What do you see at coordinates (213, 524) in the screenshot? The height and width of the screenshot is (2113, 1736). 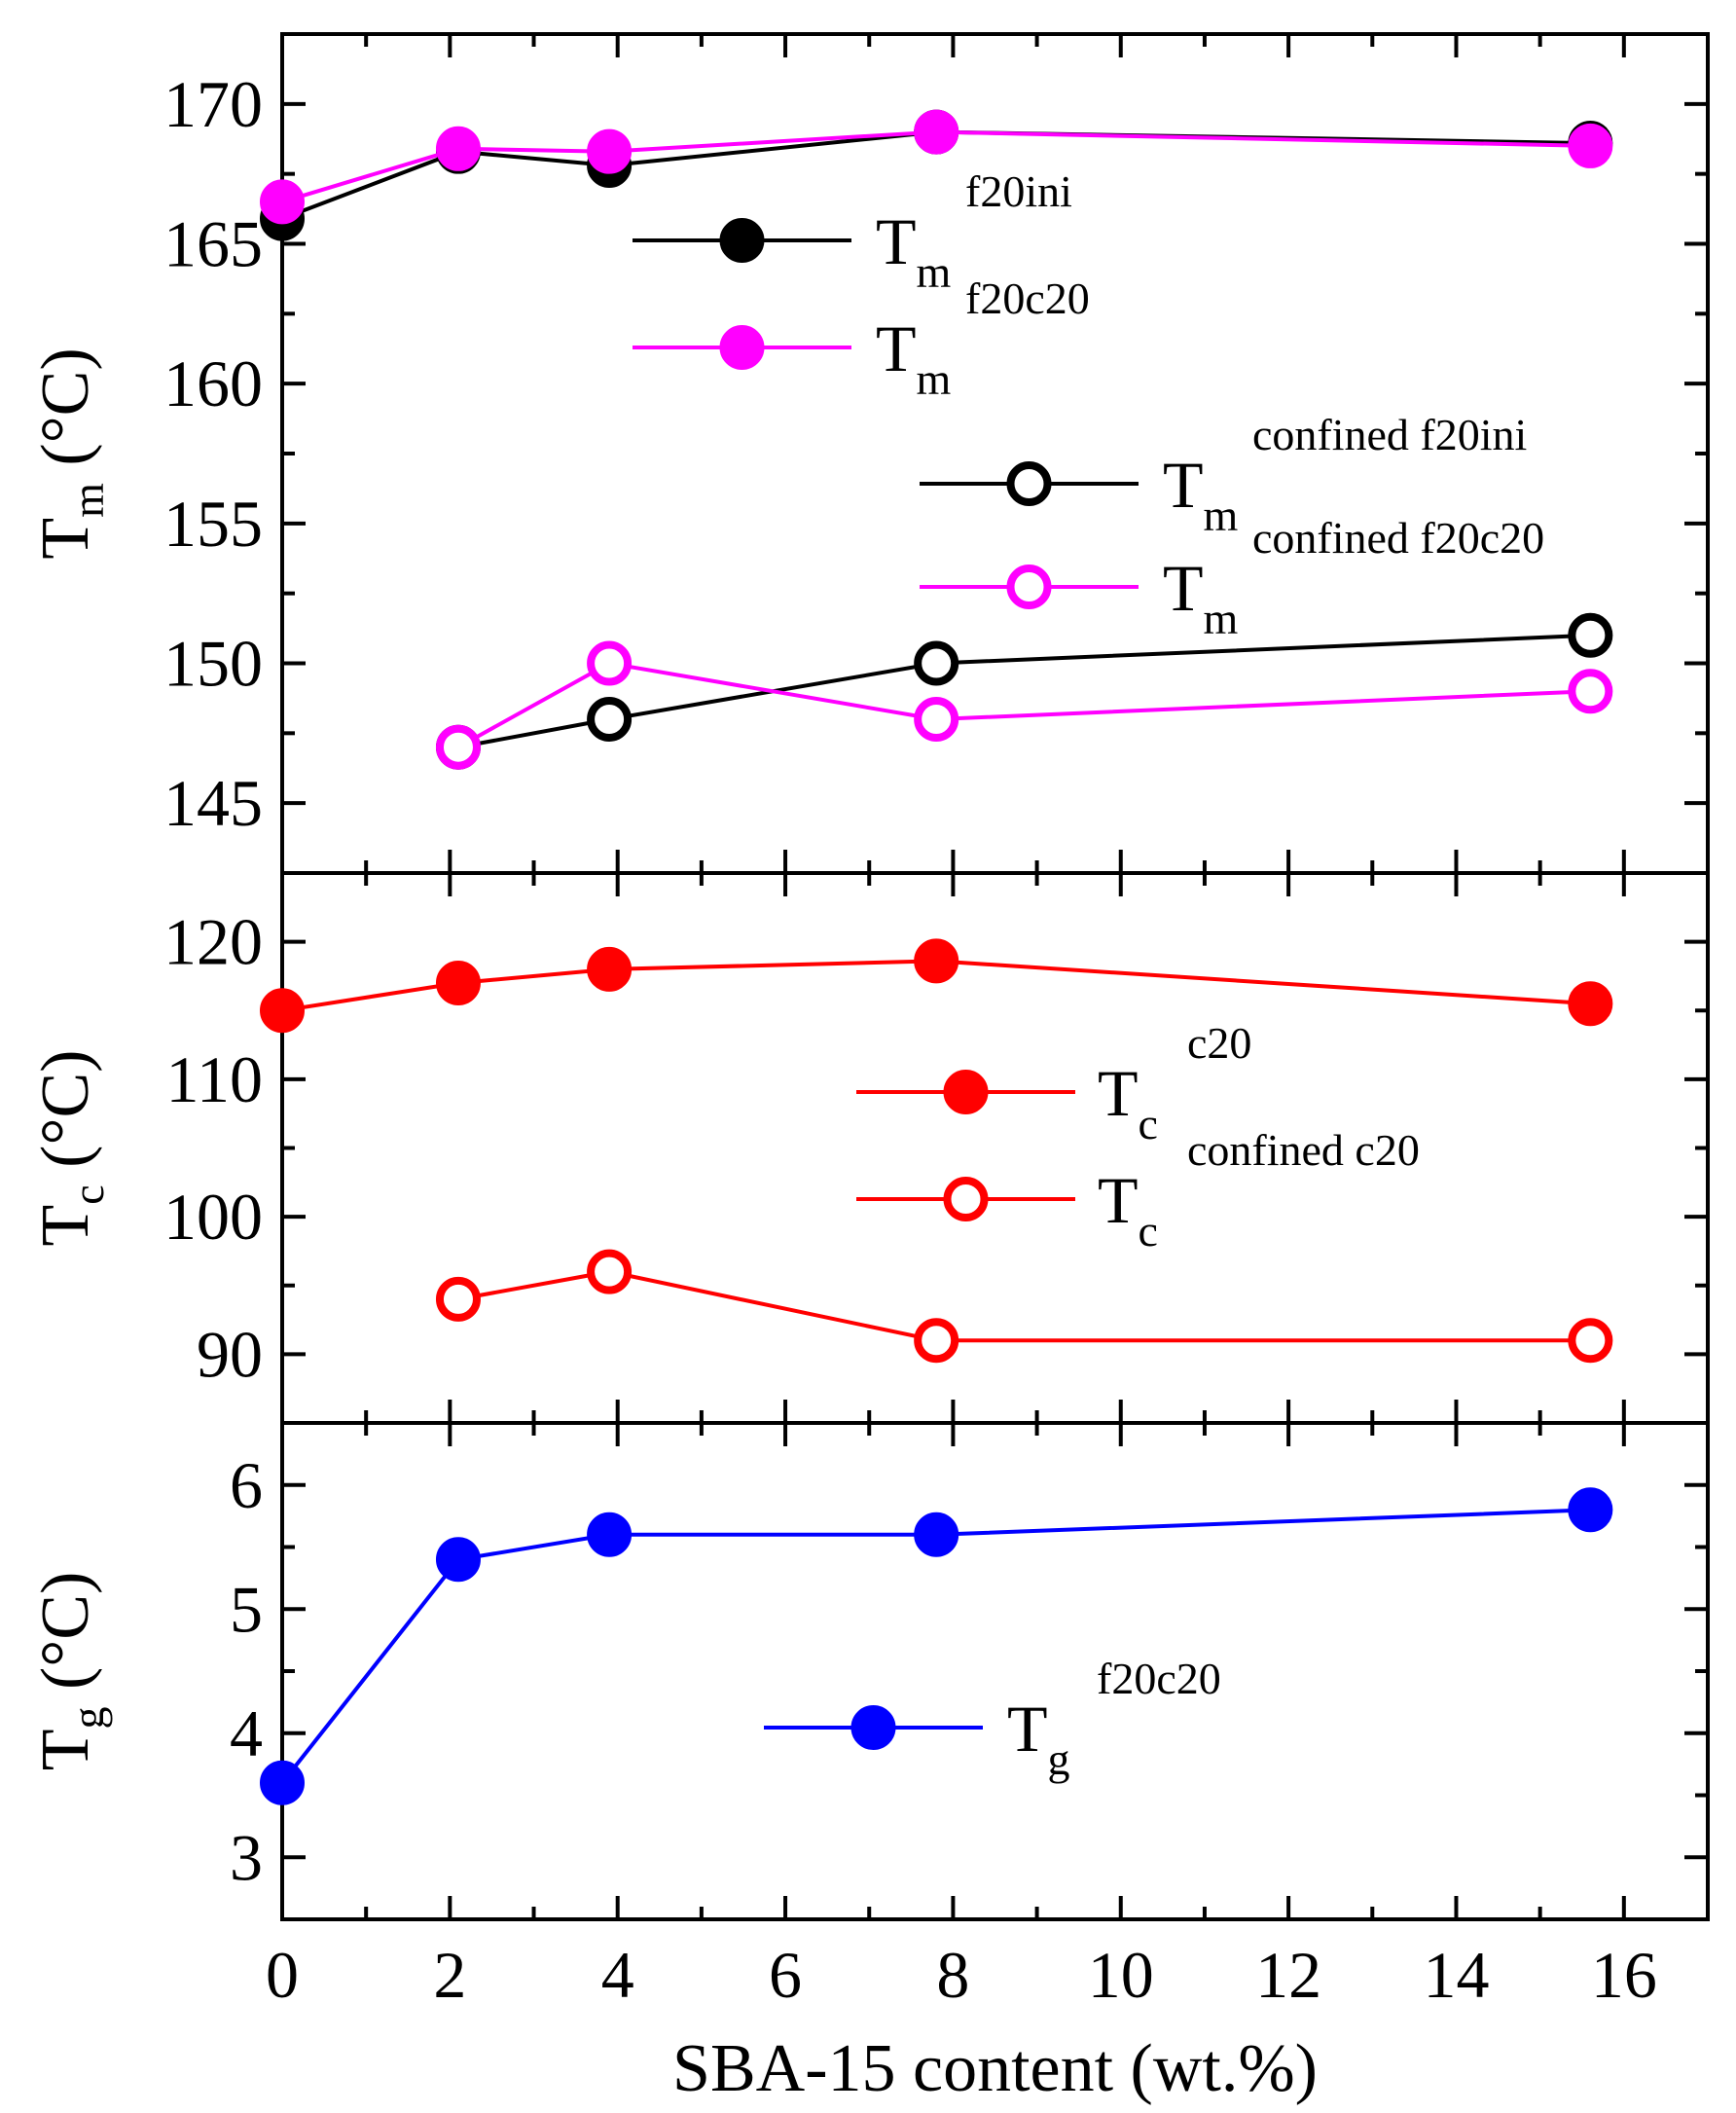 I see `y-tick-label: 155` at bounding box center [213, 524].